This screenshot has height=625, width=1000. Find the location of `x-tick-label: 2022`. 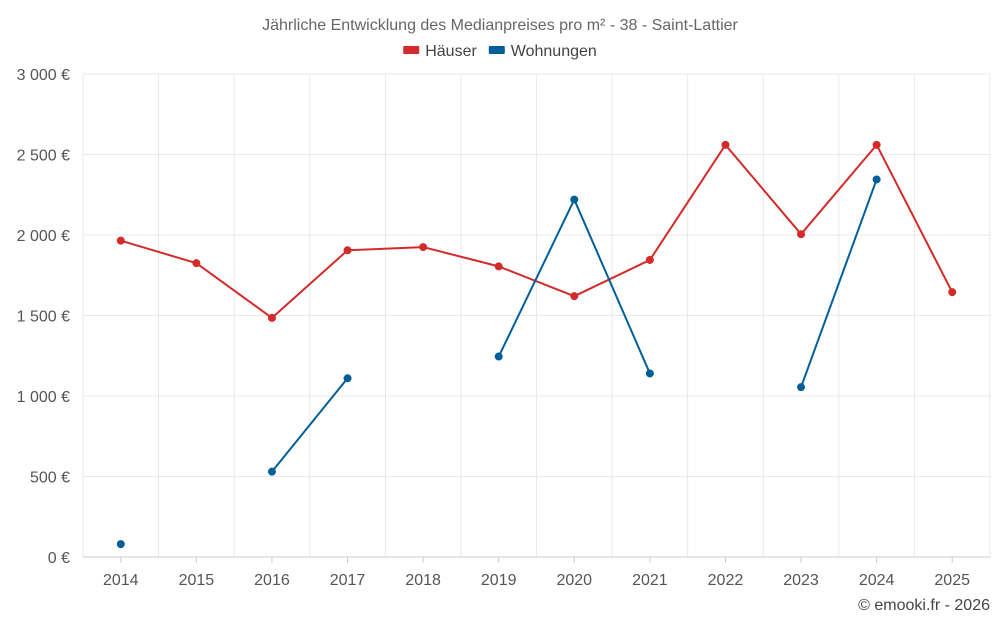

x-tick-label: 2022 is located at coordinates (726, 580).